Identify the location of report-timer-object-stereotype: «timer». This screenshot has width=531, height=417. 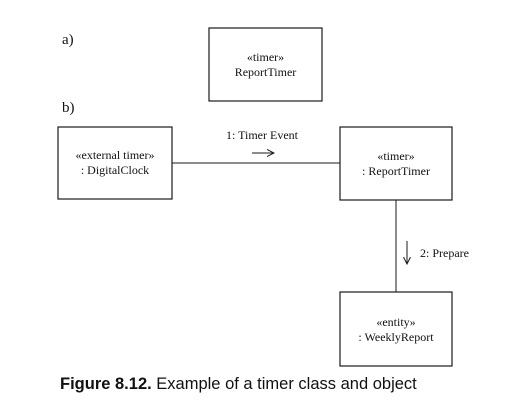
(395, 156).